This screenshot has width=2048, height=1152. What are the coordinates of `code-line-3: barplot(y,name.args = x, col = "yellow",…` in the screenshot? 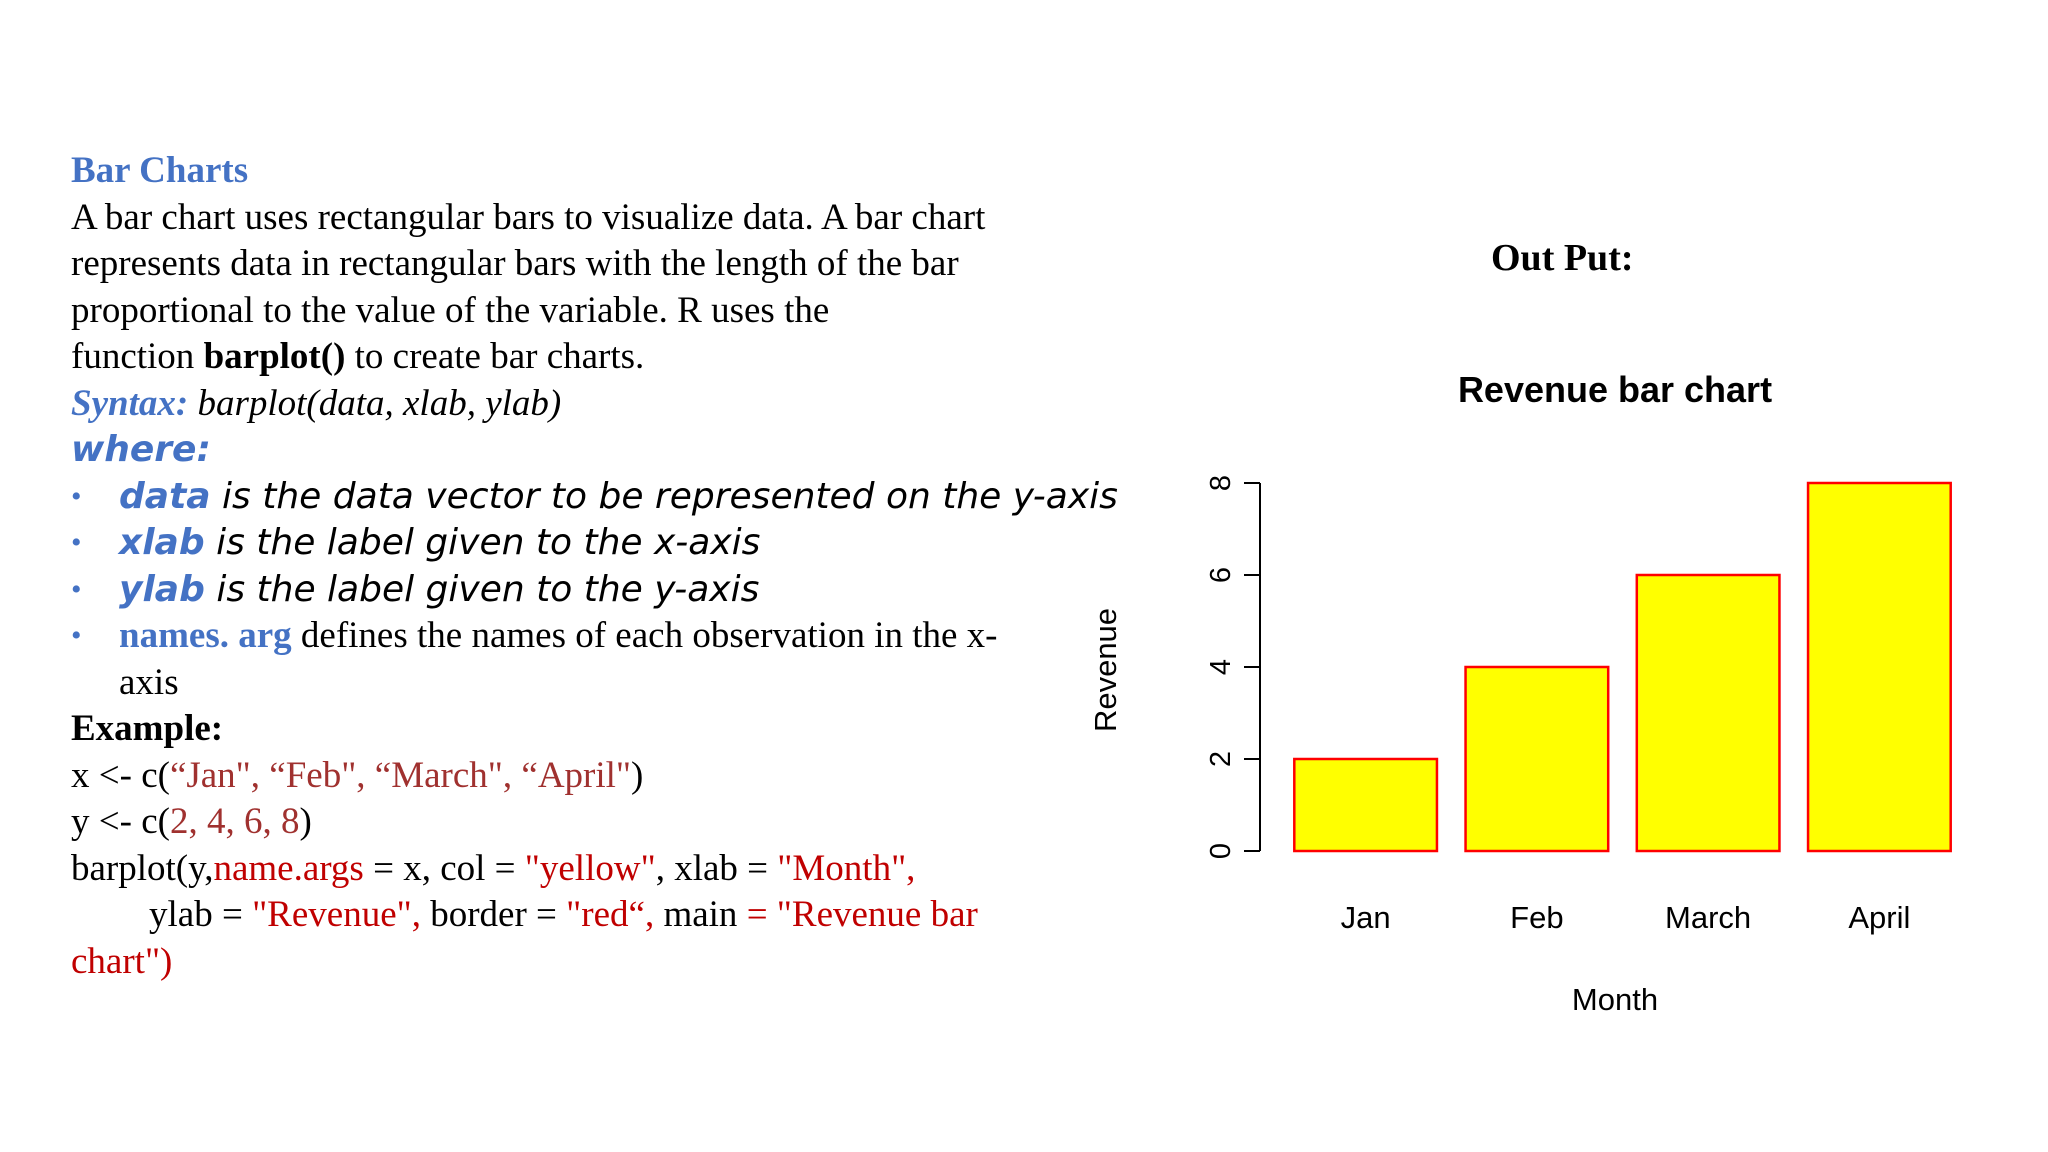 It's located at (566, 869).